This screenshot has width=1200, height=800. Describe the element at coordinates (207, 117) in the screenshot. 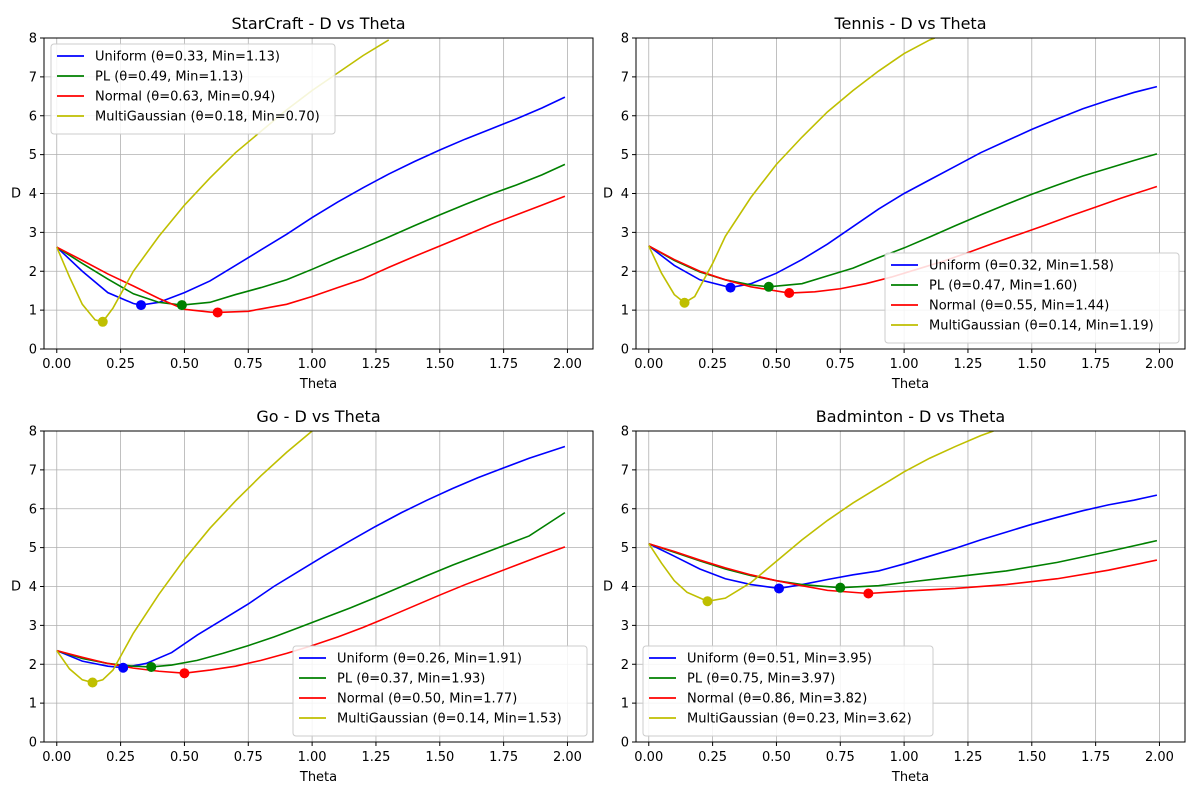

I see `legend-entry: MultiGaussian (θ=0.18, Min=0.70)` at that location.